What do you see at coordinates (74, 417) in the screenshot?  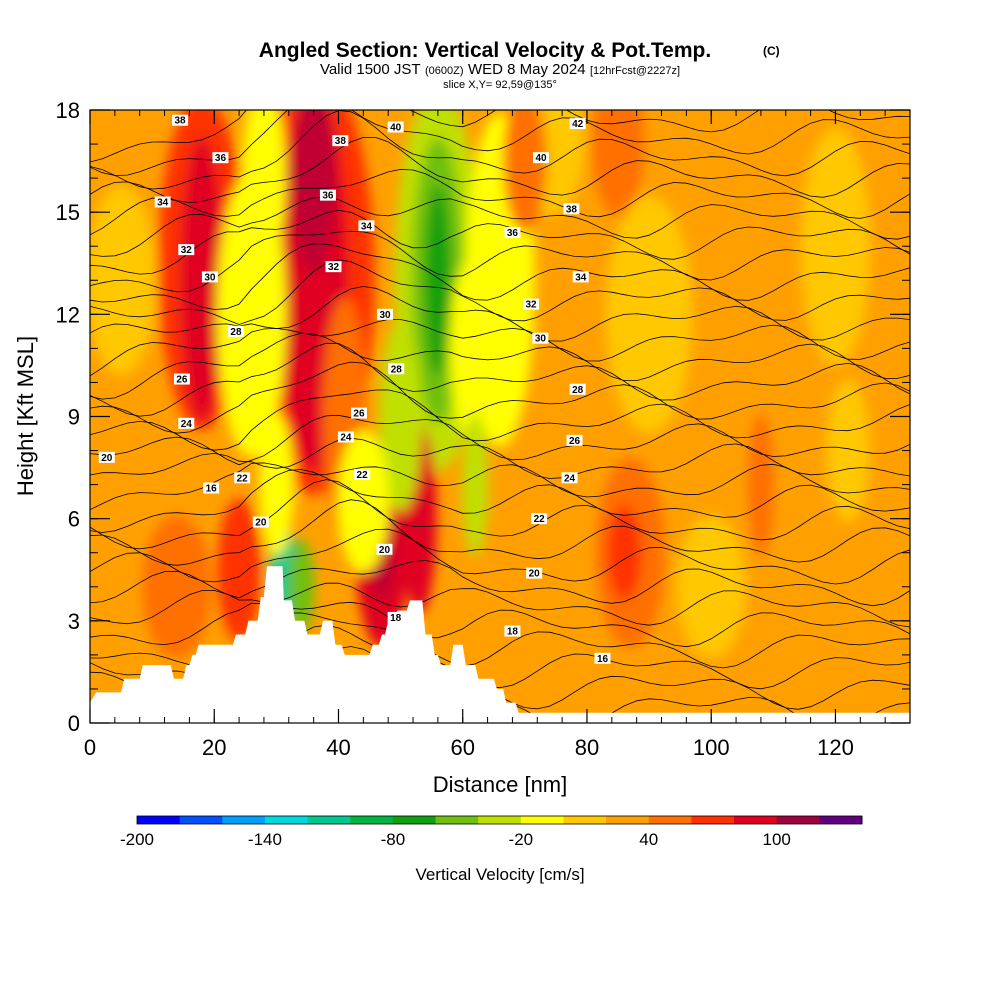 I see `y-tick-label: 9` at bounding box center [74, 417].